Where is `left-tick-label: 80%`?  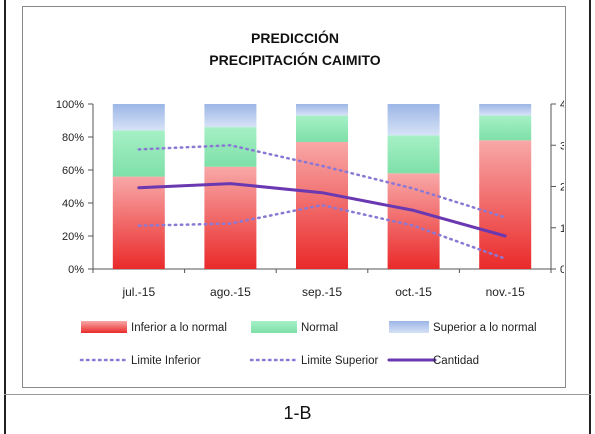 left-tick-label: 80% is located at coordinates (73, 138).